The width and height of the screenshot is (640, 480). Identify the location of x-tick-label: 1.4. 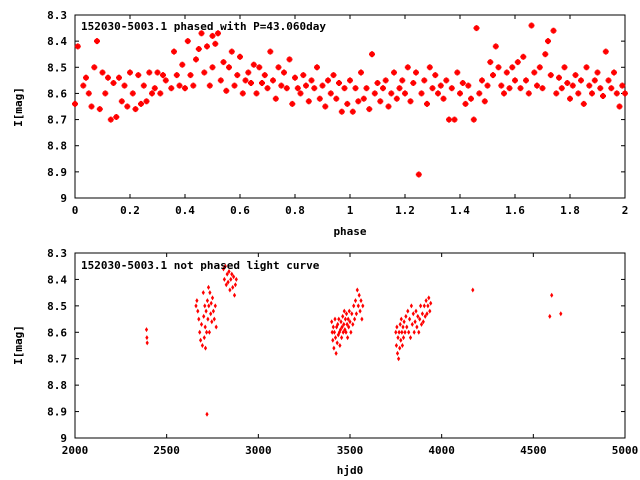
(460, 210).